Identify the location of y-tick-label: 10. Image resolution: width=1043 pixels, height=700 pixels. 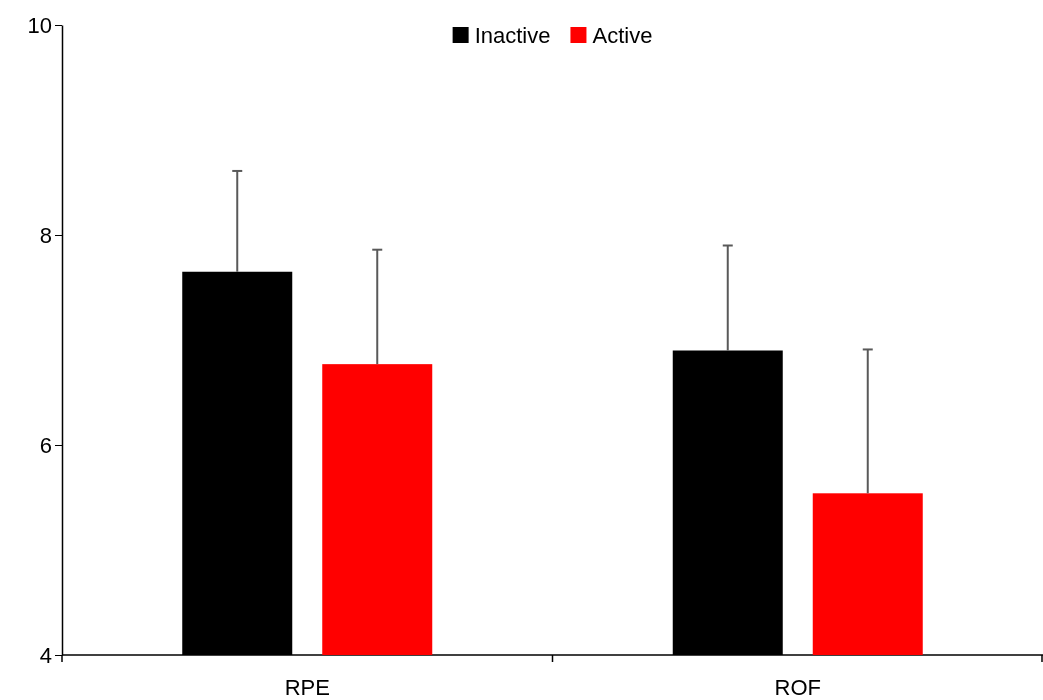
(39, 25).